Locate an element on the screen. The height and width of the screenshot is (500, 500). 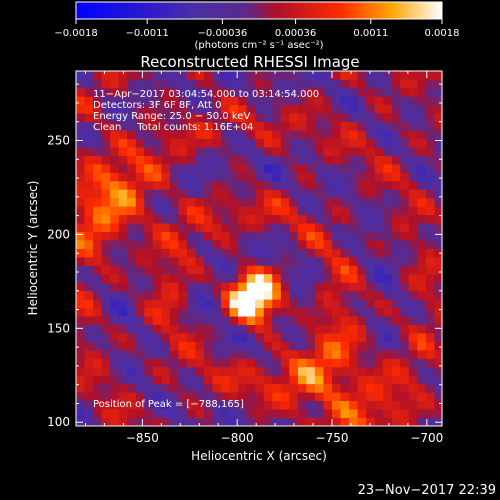
y-tick-label: 250 is located at coordinates (58, 140).